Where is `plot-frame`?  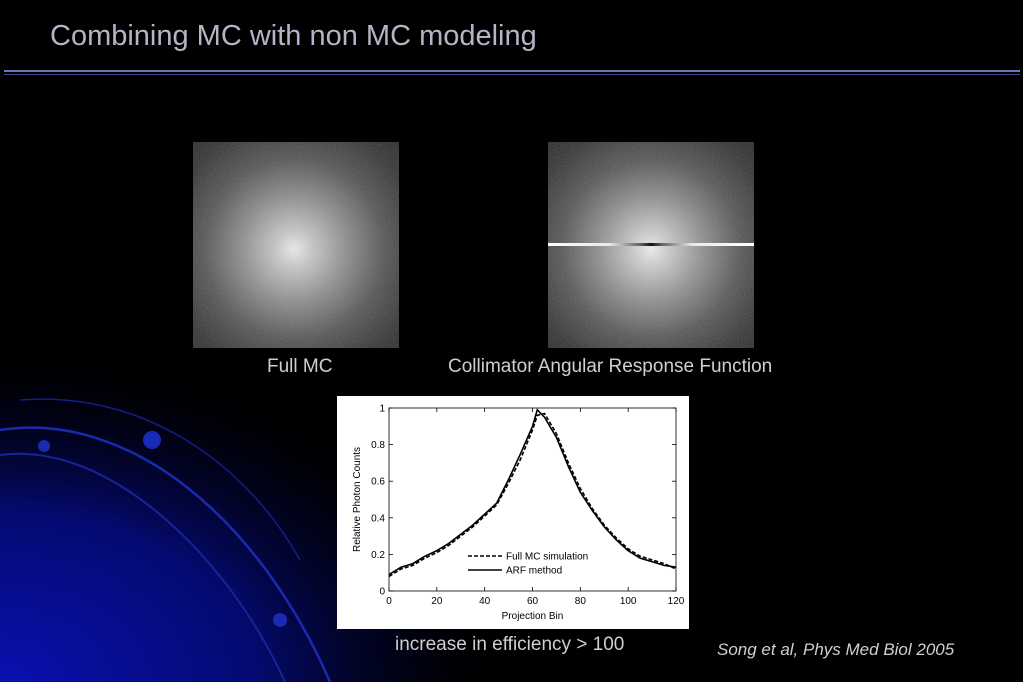 plot-frame is located at coordinates (532, 499).